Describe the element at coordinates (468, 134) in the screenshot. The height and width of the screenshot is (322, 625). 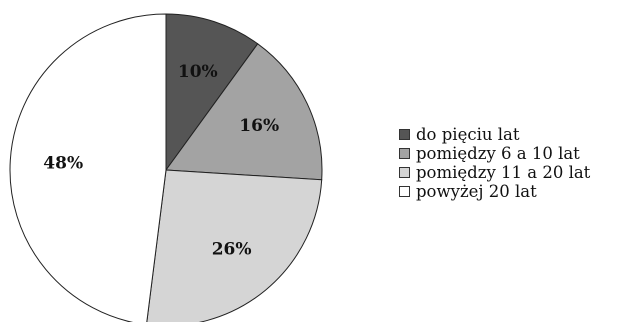
I see `legend-label: do pięciu lat` at that location.